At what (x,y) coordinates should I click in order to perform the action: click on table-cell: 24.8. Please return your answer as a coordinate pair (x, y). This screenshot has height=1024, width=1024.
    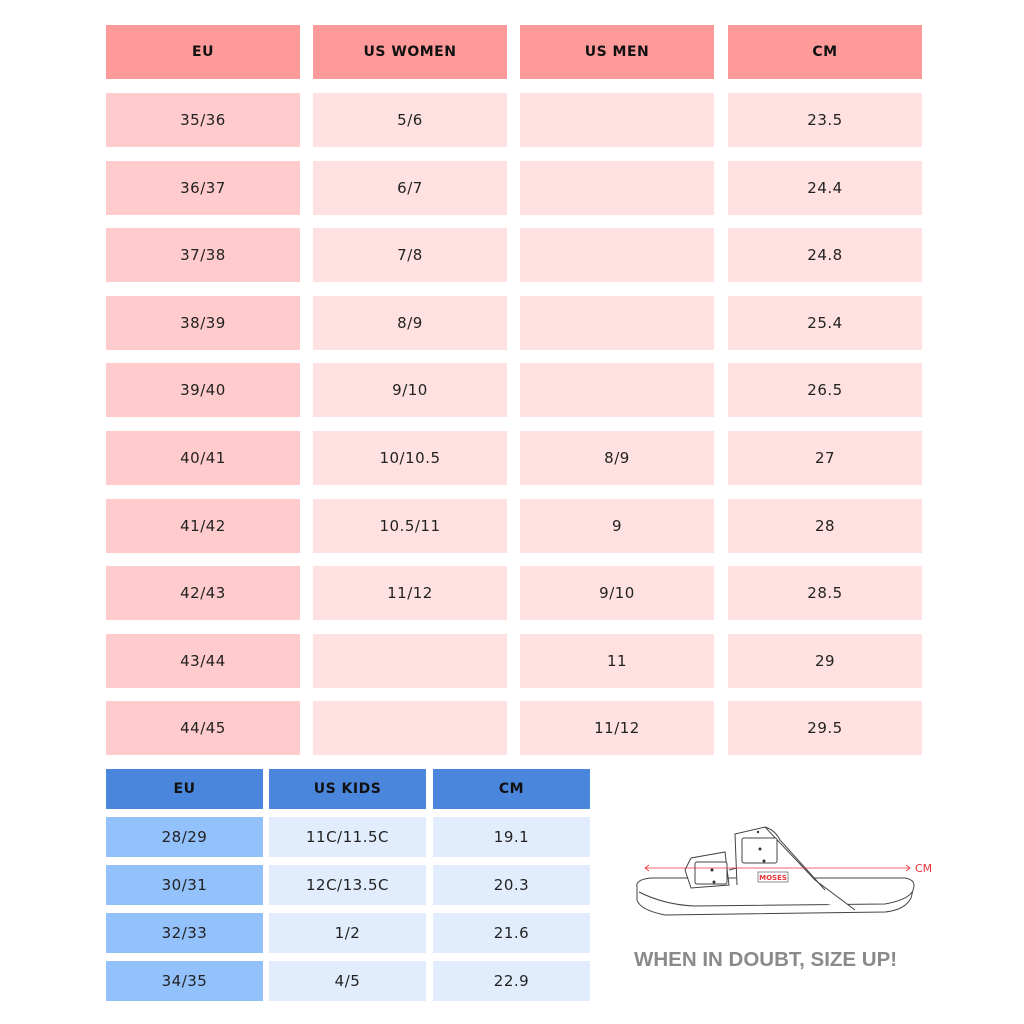
    Looking at the image, I should click on (825, 255).